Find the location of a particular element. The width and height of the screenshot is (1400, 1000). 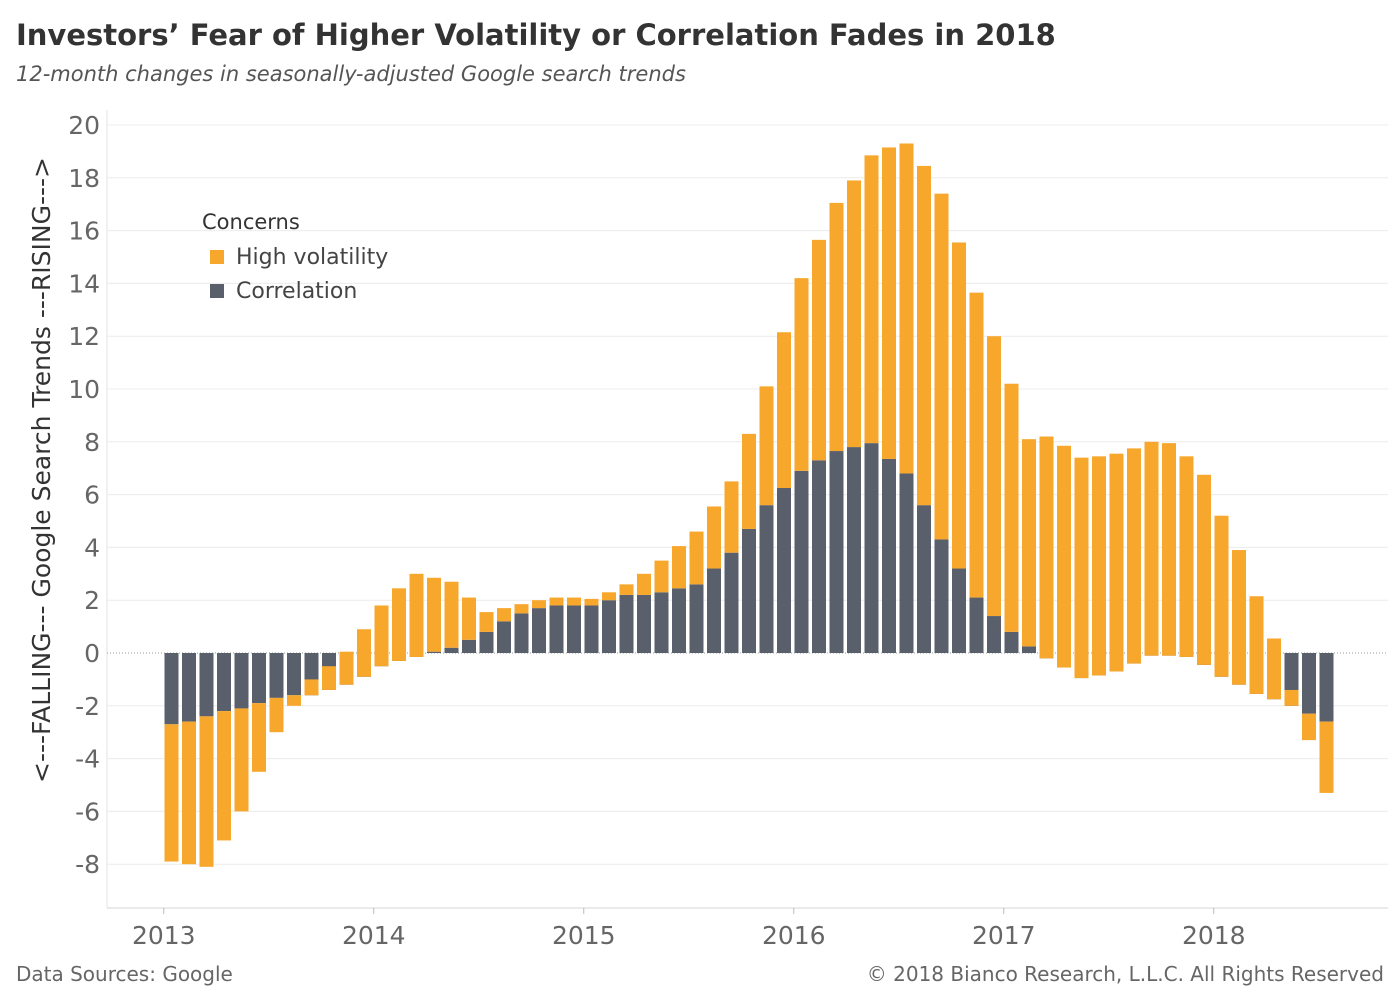

legend-label-correlation: Correlation is located at coordinates (297, 291).